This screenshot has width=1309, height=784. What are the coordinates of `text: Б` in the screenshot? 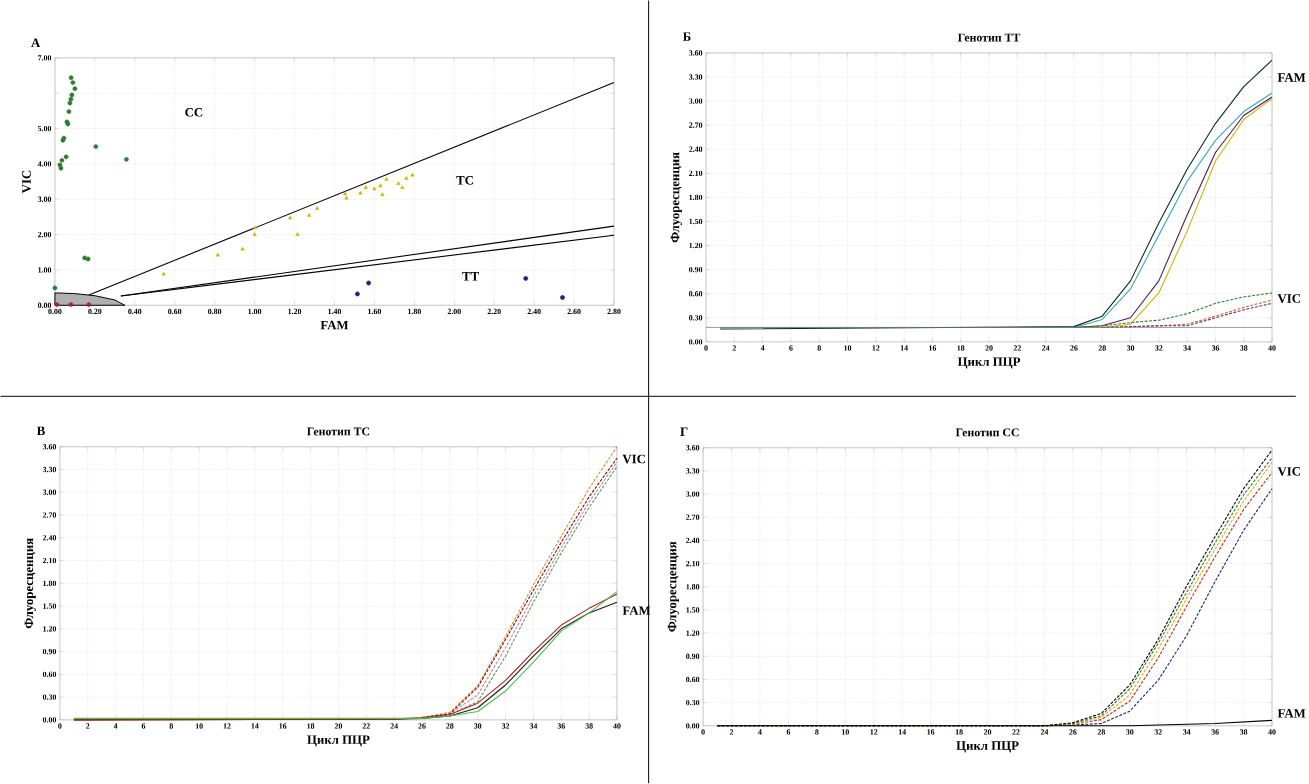 It's located at (686, 36).